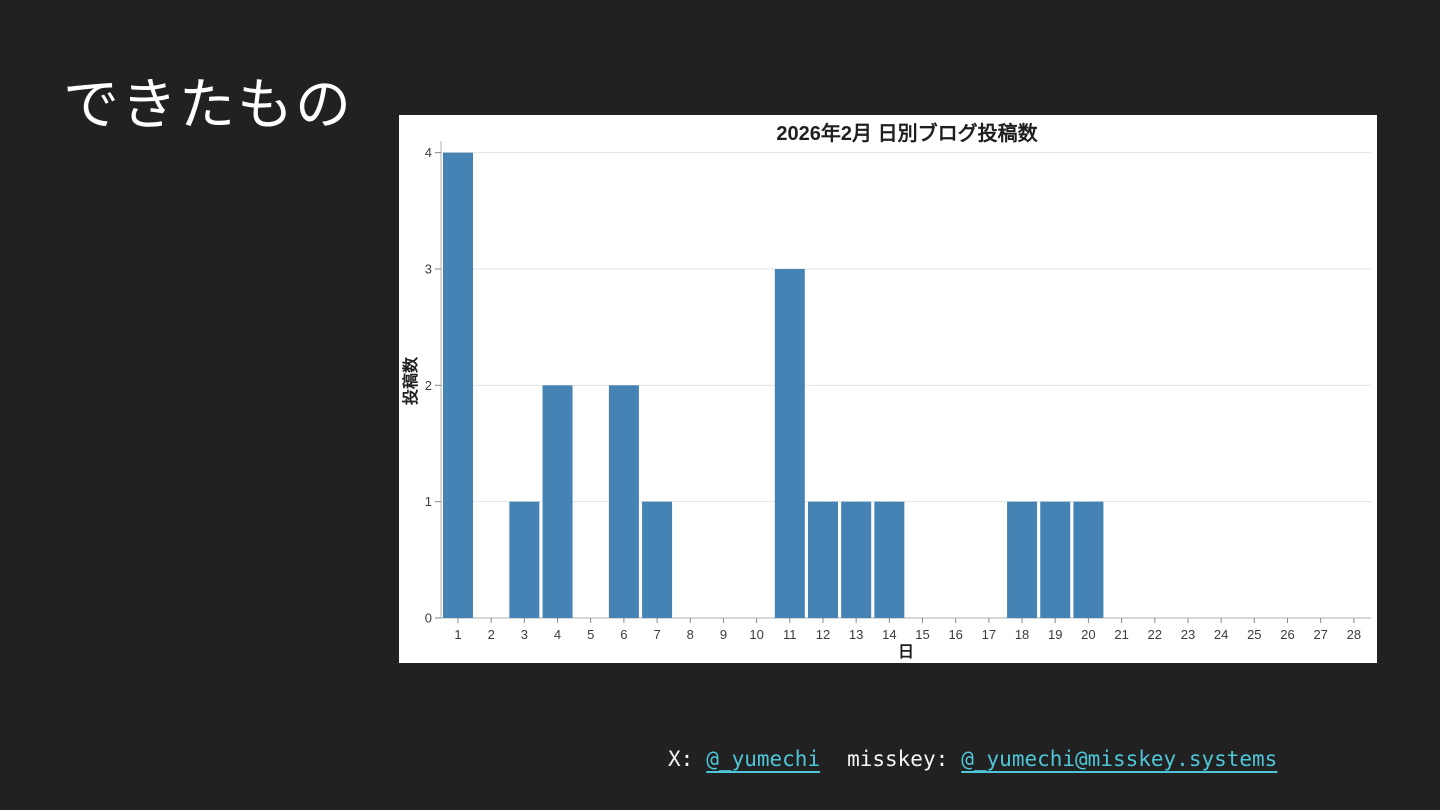 The width and height of the screenshot is (1440, 810). I want to click on x-tick-label-2: 2, so click(491, 634).